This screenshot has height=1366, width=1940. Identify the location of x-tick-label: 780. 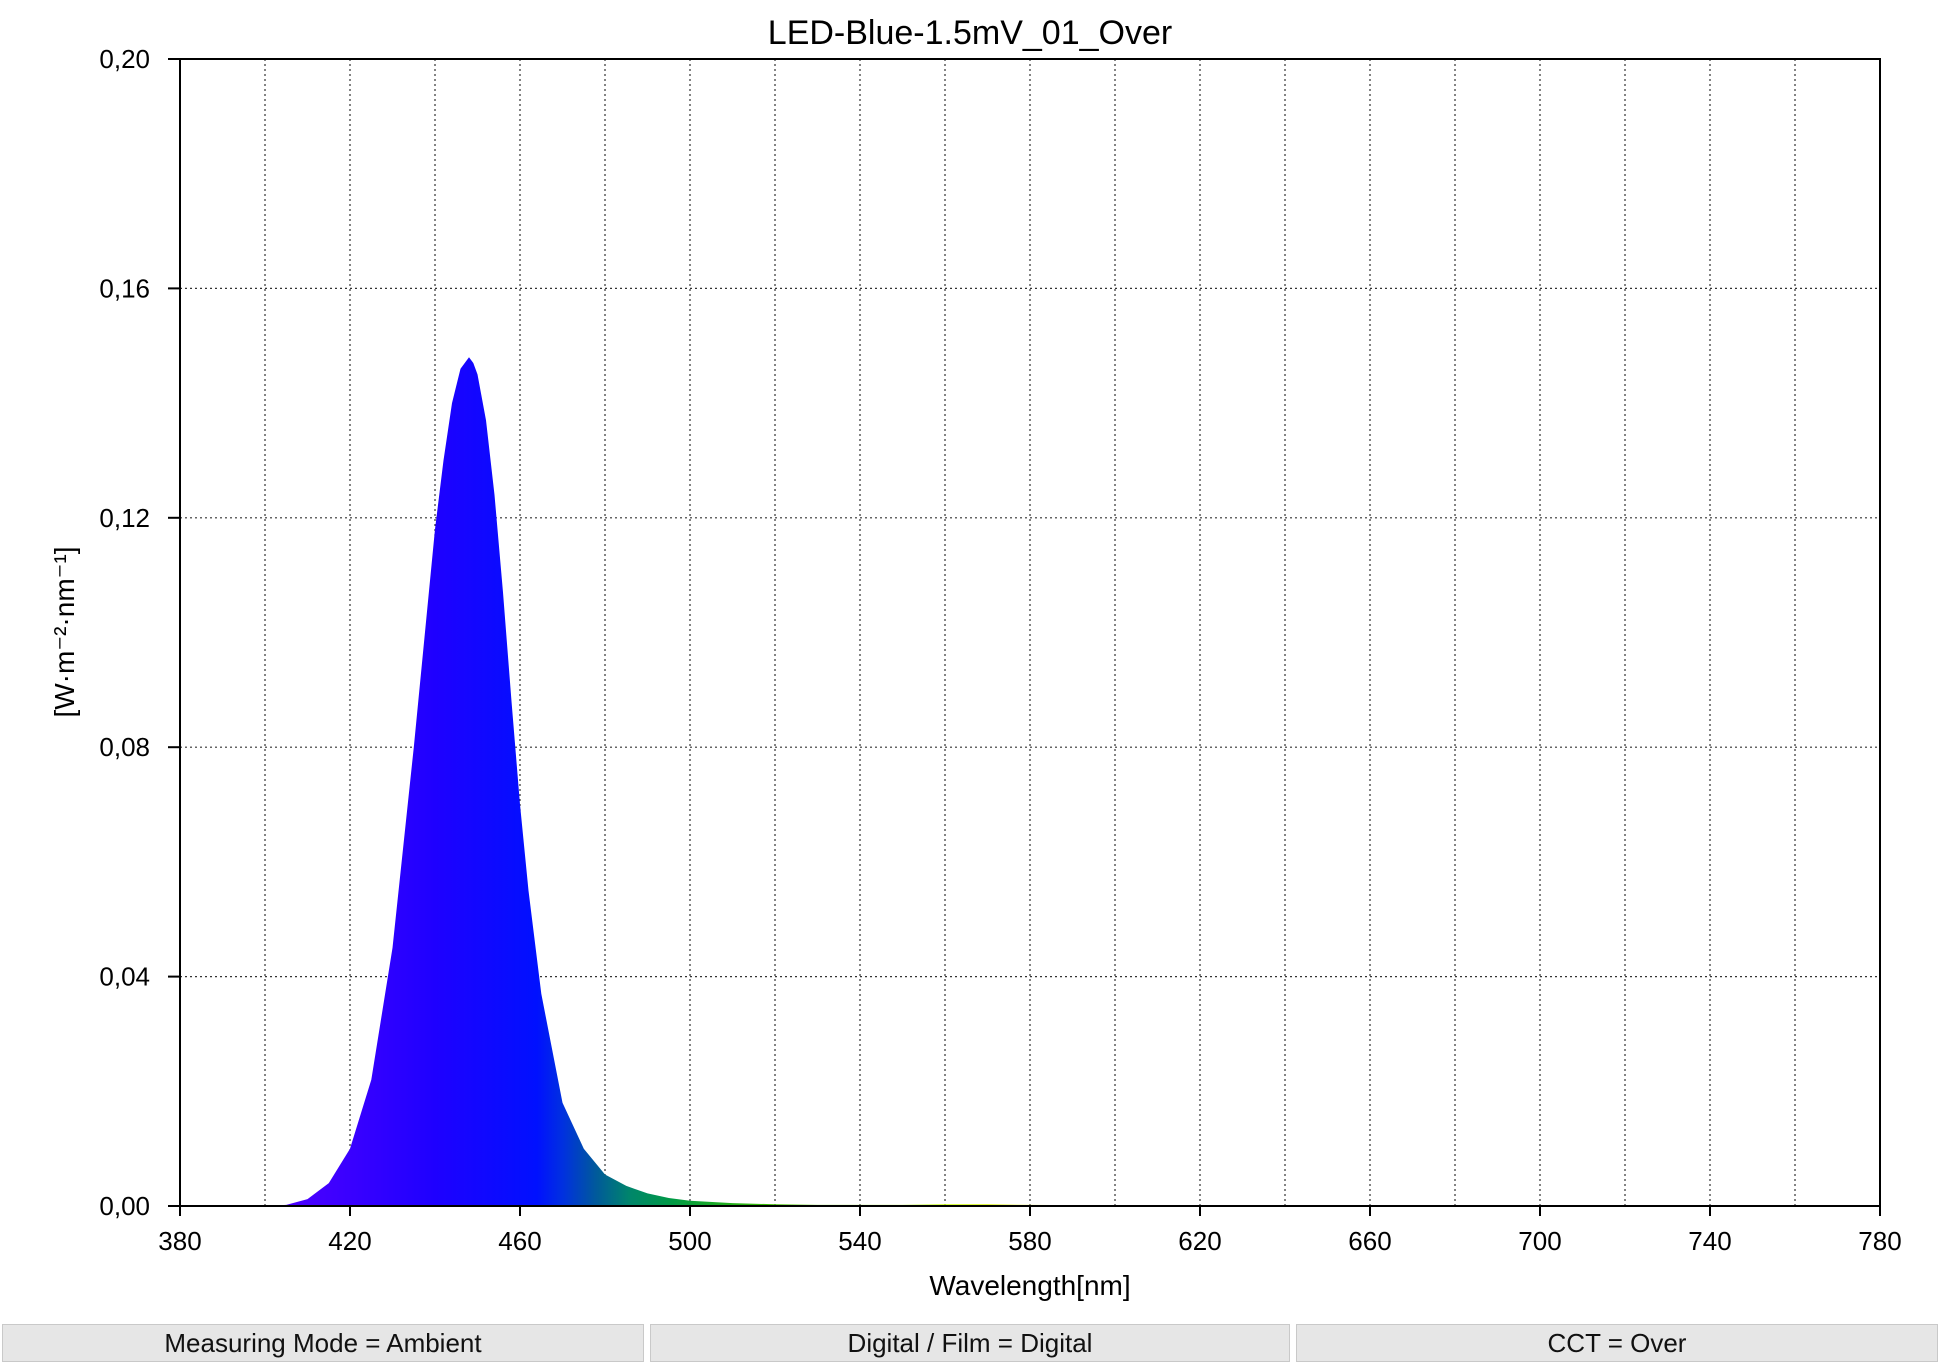
(1879, 1241).